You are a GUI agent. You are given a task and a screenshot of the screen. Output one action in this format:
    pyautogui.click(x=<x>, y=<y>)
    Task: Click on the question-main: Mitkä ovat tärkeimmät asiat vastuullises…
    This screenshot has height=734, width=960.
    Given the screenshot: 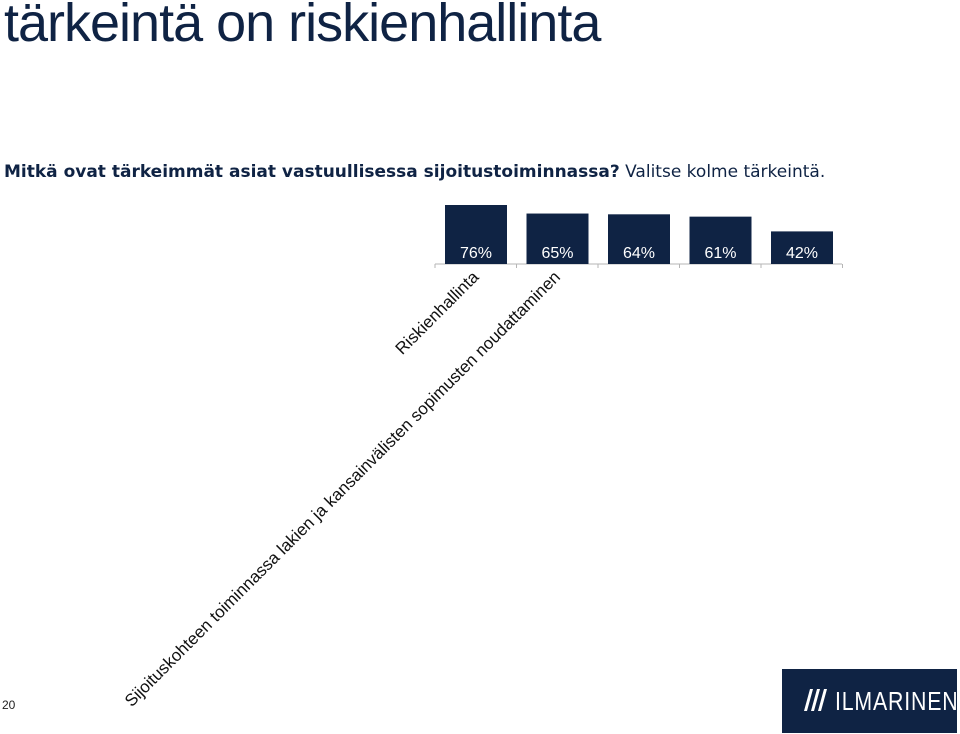 What is the action you would take?
    pyautogui.click(x=312, y=172)
    